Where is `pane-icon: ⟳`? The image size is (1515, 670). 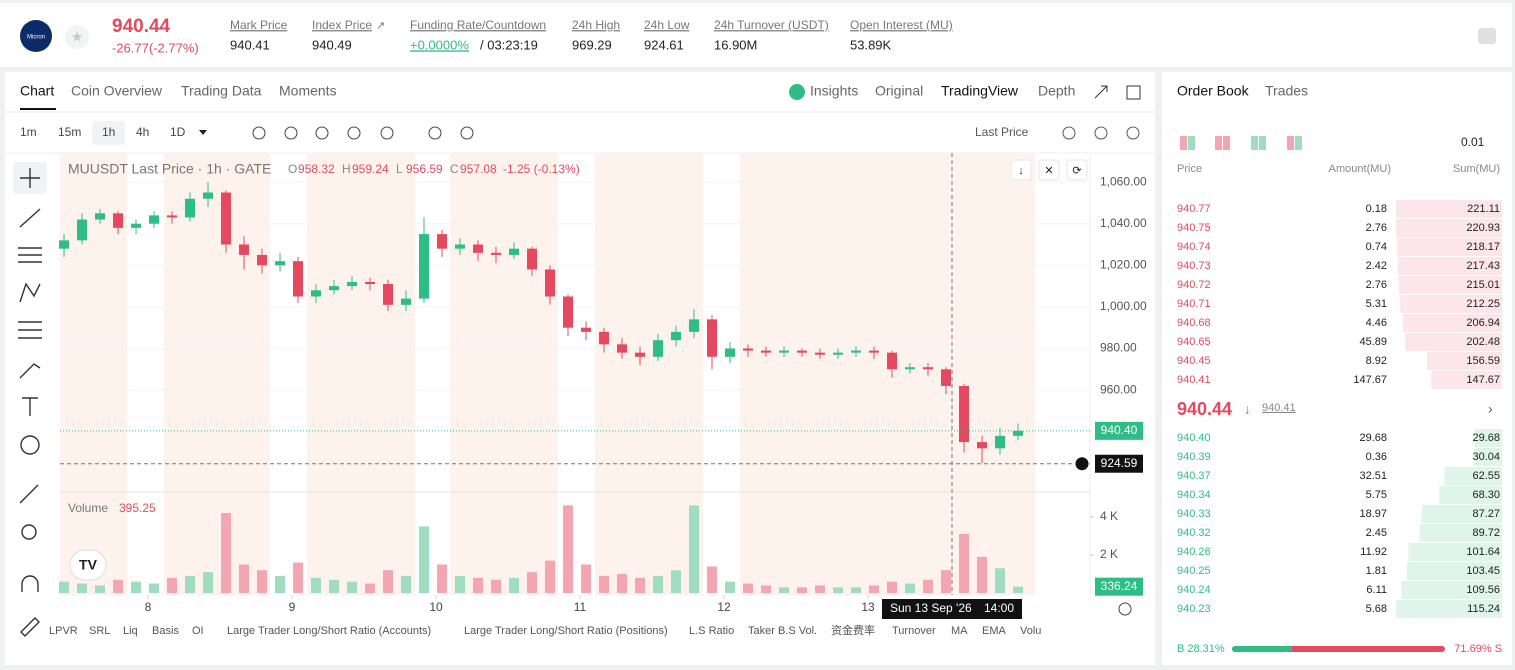 pane-icon: ⟳ is located at coordinates (1076, 171).